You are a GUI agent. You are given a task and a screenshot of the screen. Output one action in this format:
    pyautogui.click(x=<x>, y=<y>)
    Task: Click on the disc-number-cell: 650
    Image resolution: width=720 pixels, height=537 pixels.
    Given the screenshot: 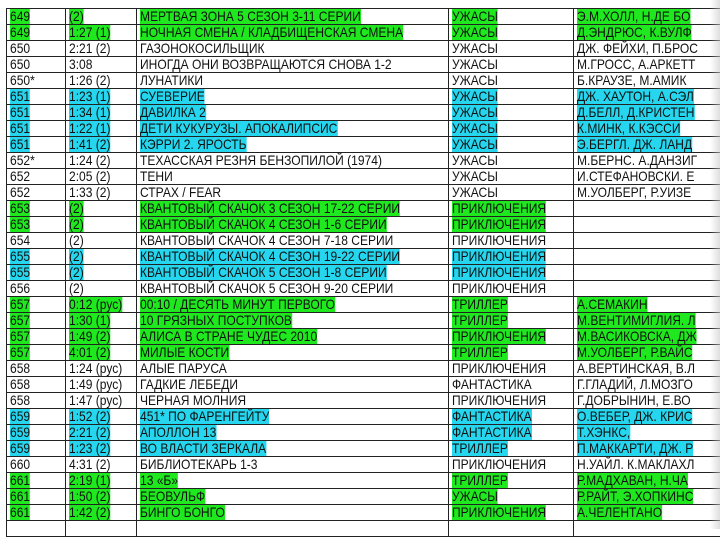 What is the action you would take?
    pyautogui.click(x=36, y=65)
    